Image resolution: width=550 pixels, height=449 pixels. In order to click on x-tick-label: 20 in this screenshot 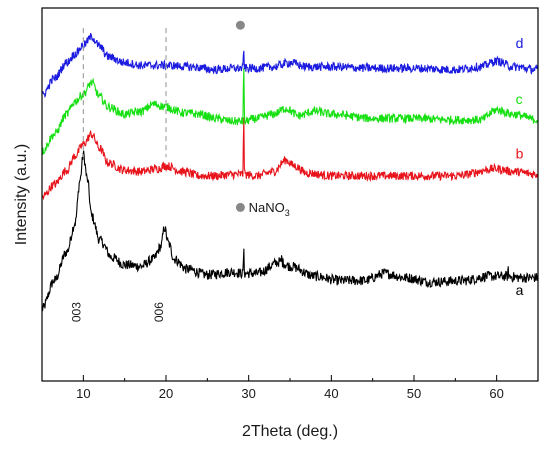, I will do `click(166, 393)`.